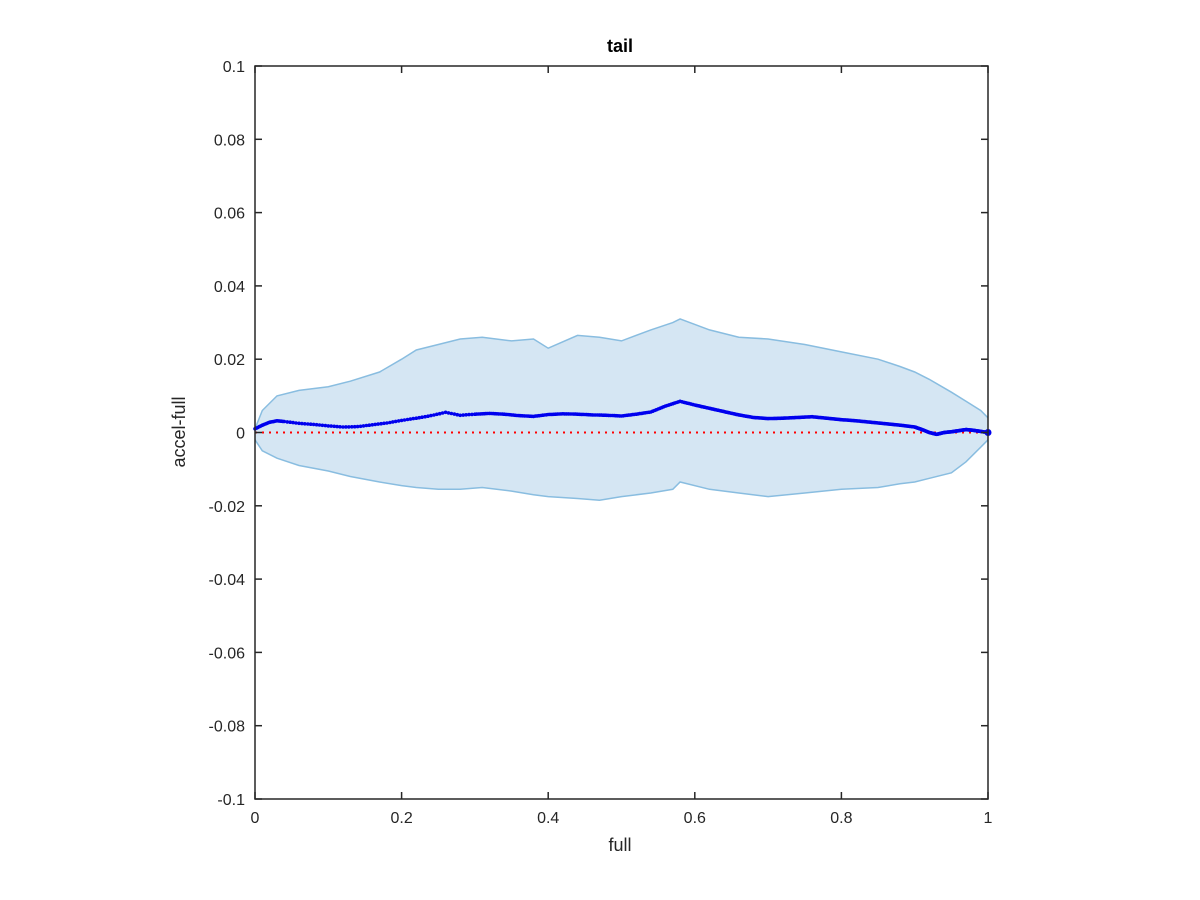 The width and height of the screenshot is (1200, 900). I want to click on x-tick-label: 0, so click(255, 818).